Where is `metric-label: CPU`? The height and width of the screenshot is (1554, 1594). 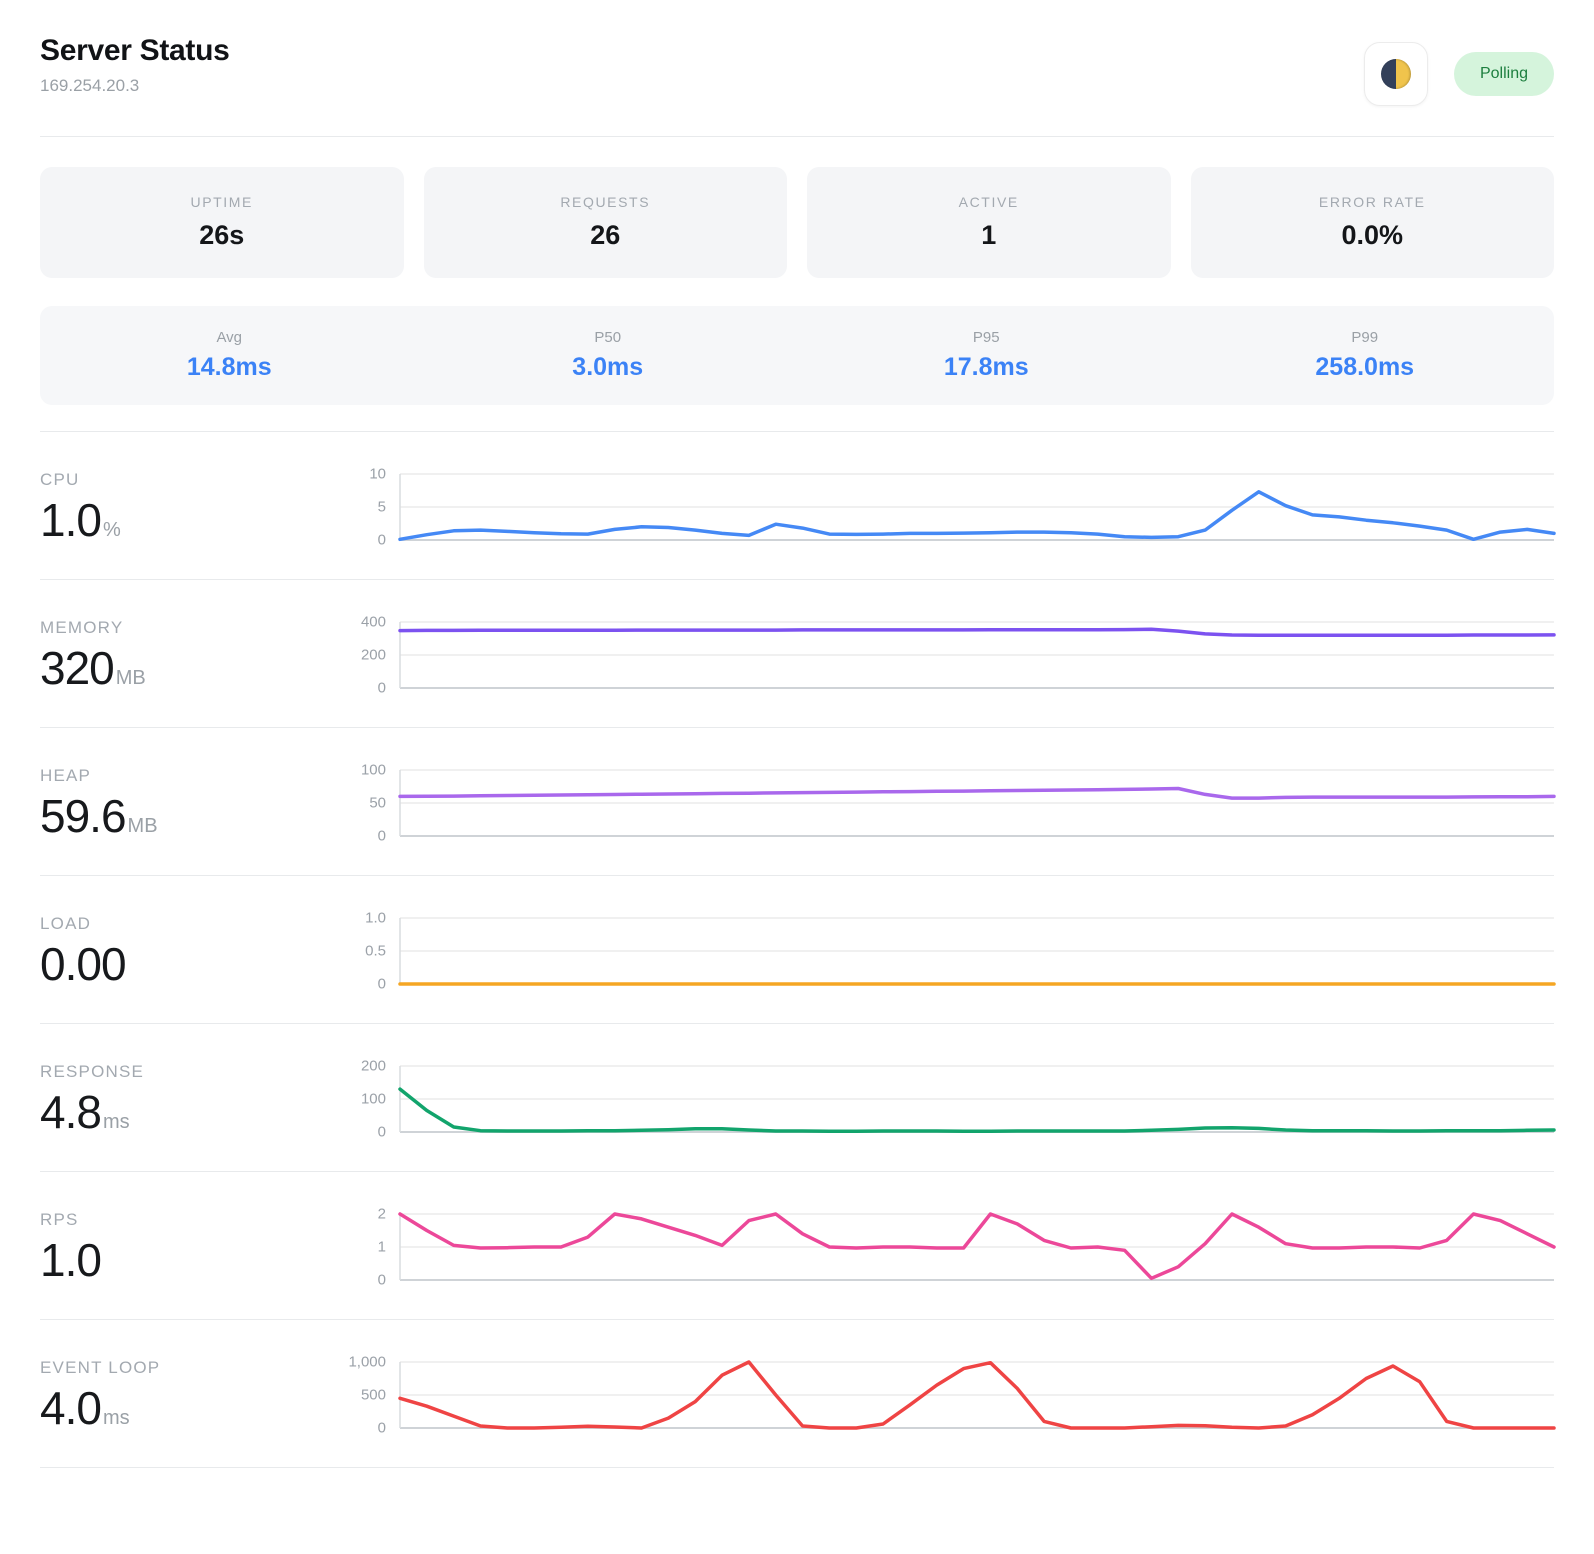
metric-label: CPU is located at coordinates (60, 479).